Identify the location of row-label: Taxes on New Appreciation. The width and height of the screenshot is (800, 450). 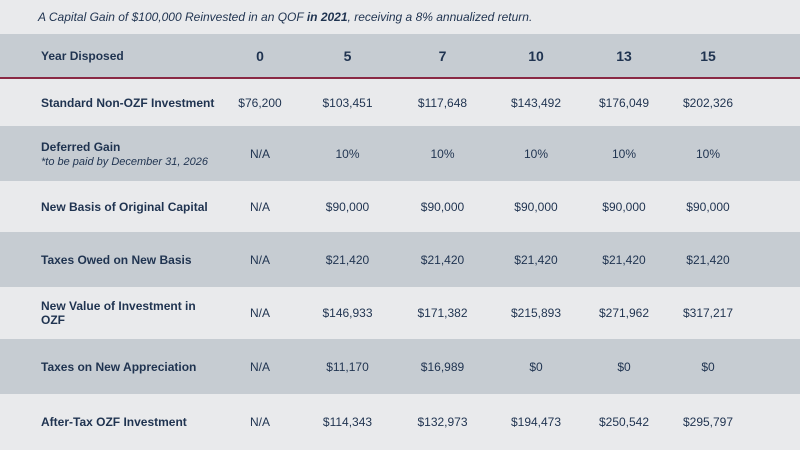
(119, 366).